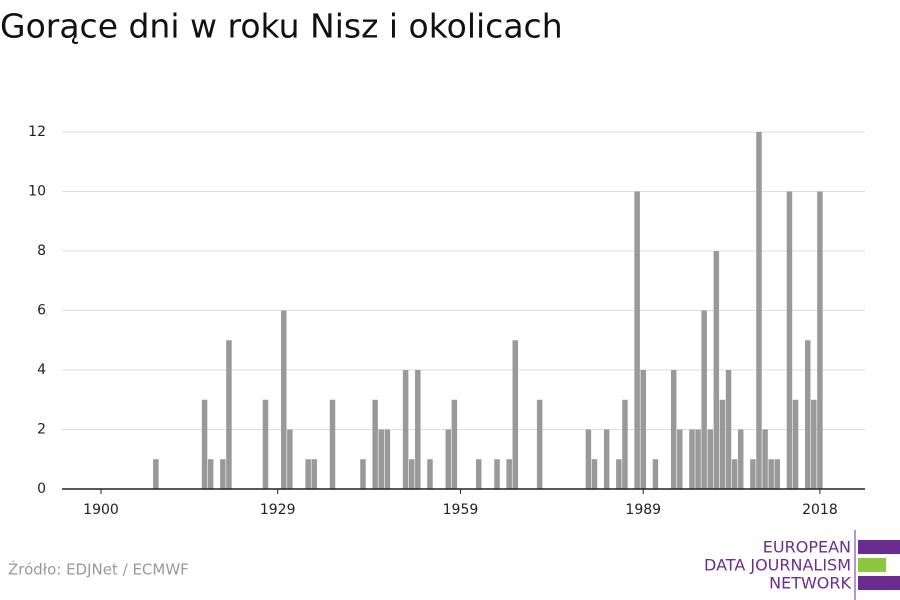 Image resolution: width=900 pixels, height=600 pixels. What do you see at coordinates (98, 569) in the screenshot?
I see `source: Źródło: EDJNet / ECMWF` at bounding box center [98, 569].